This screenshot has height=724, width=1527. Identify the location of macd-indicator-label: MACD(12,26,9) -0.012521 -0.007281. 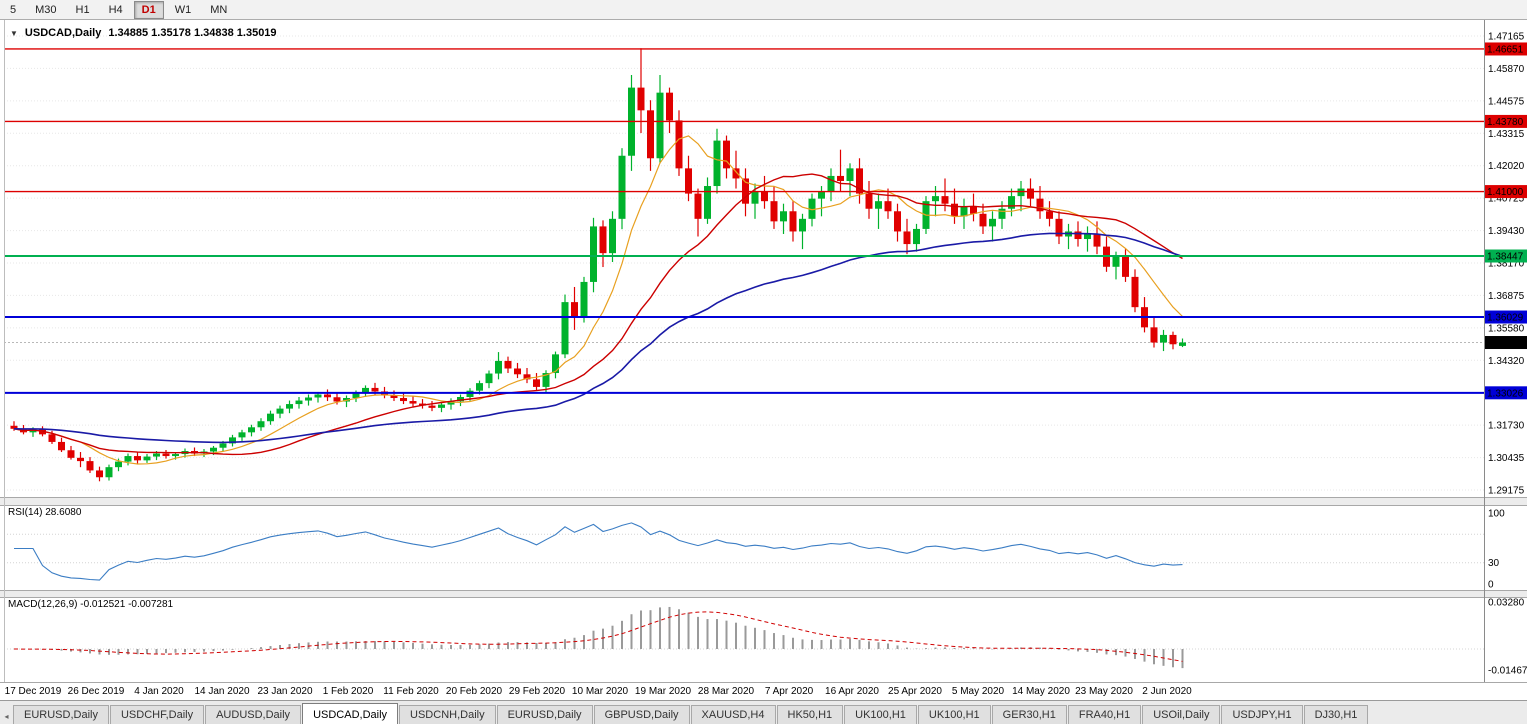
(91, 604).